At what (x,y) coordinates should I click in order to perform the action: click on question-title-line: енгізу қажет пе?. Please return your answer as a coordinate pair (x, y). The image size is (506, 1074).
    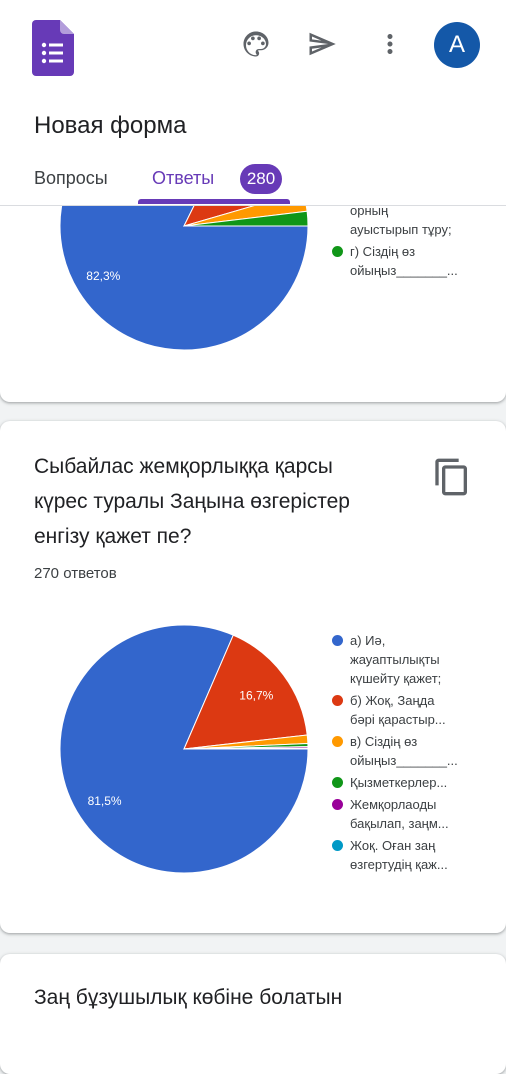
    Looking at the image, I should click on (113, 536).